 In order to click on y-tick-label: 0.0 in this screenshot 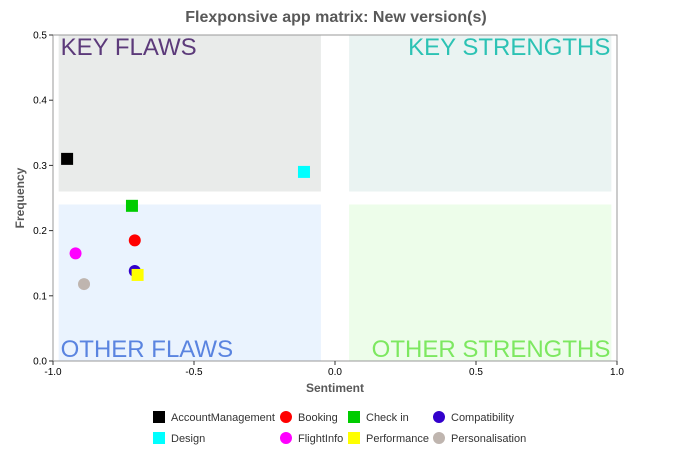, I will do `click(40, 362)`.